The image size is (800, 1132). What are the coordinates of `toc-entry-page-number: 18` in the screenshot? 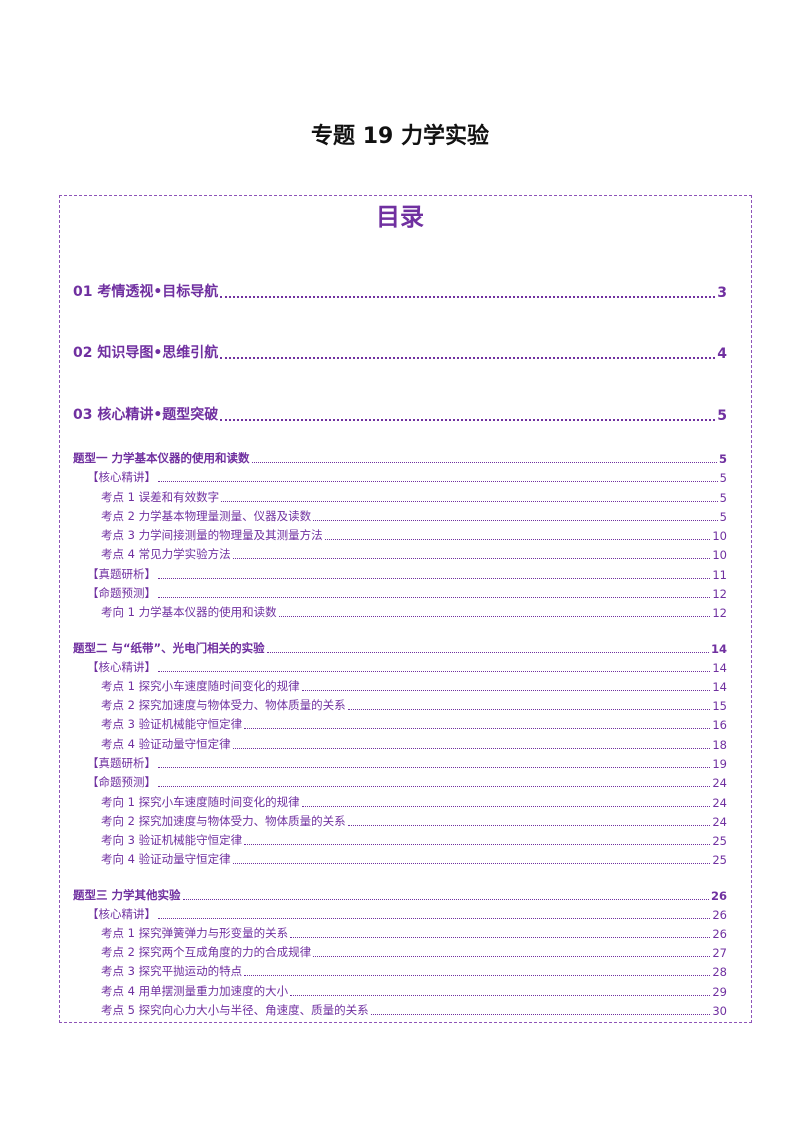 It's located at (719, 745).